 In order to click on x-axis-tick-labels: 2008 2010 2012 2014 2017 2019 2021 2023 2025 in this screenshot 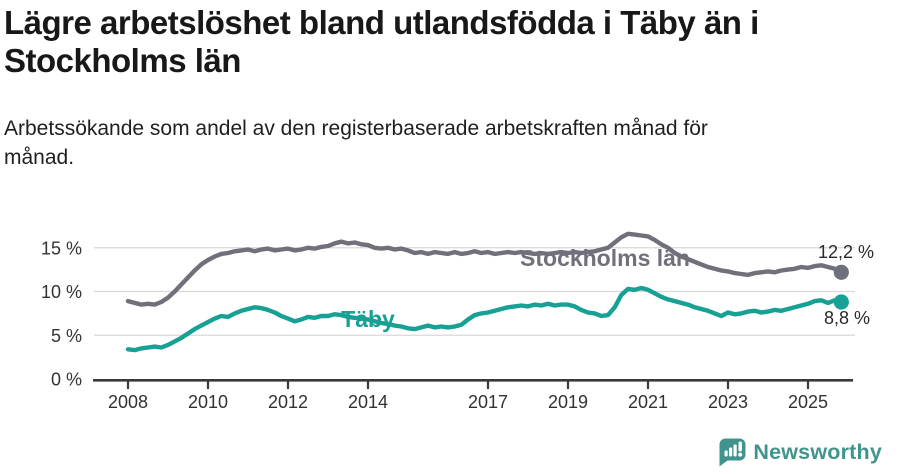, I will do `click(468, 402)`.